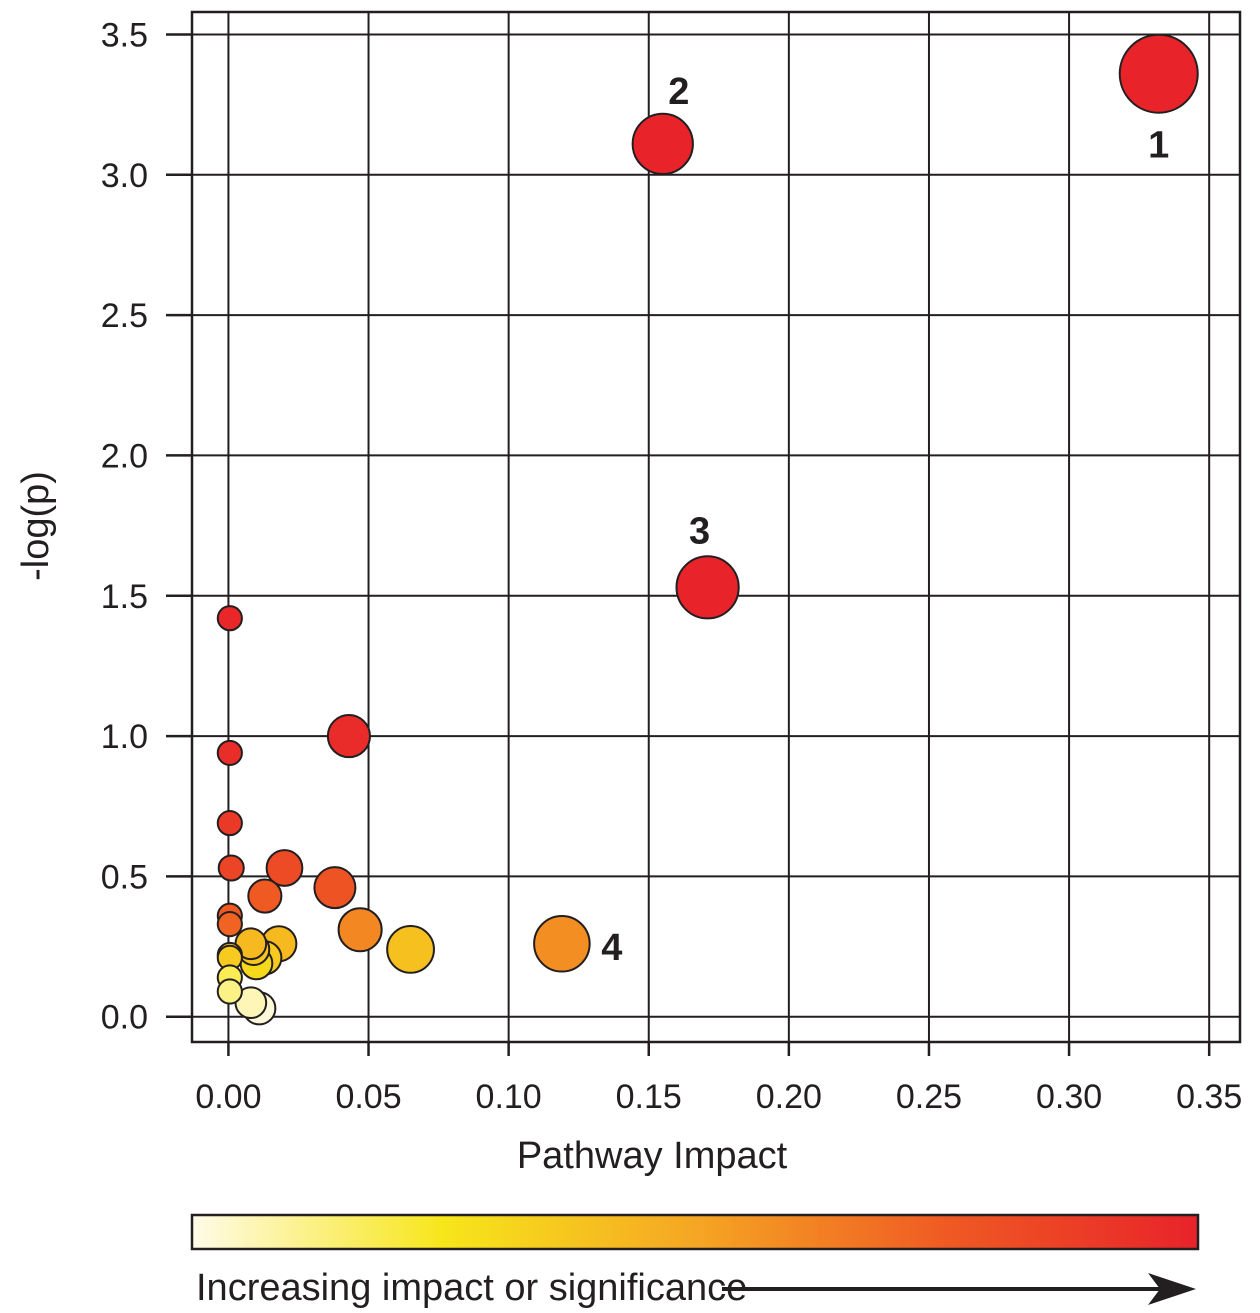 The height and width of the screenshot is (1313, 1260). I want to click on y-axis-title: -log(p), so click(36, 526).